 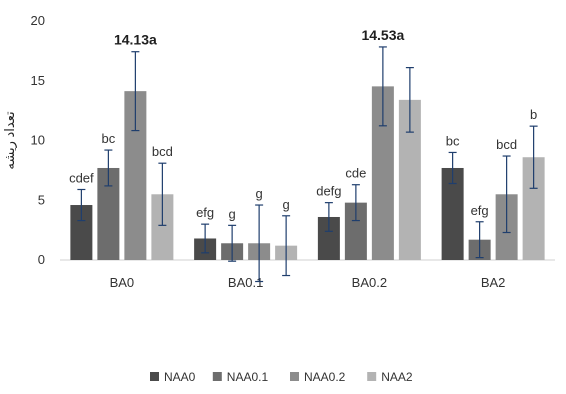 I want to click on data-label: defg, so click(x=328, y=191).